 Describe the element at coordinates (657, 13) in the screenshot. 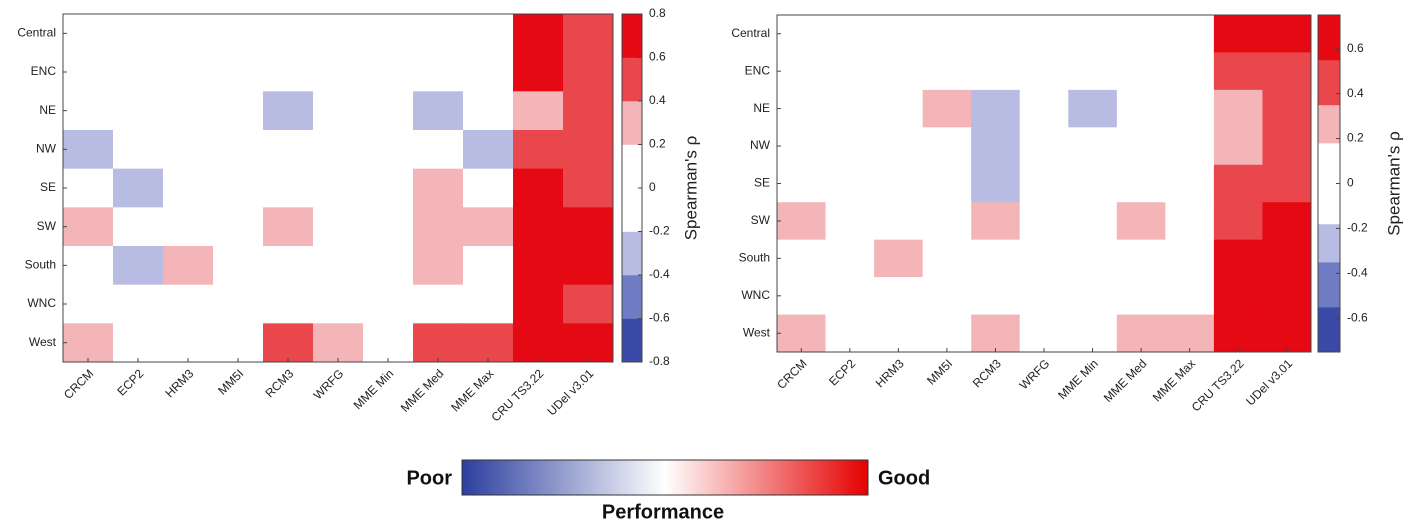

I see `colorbar-tick-label: 0.8` at that location.